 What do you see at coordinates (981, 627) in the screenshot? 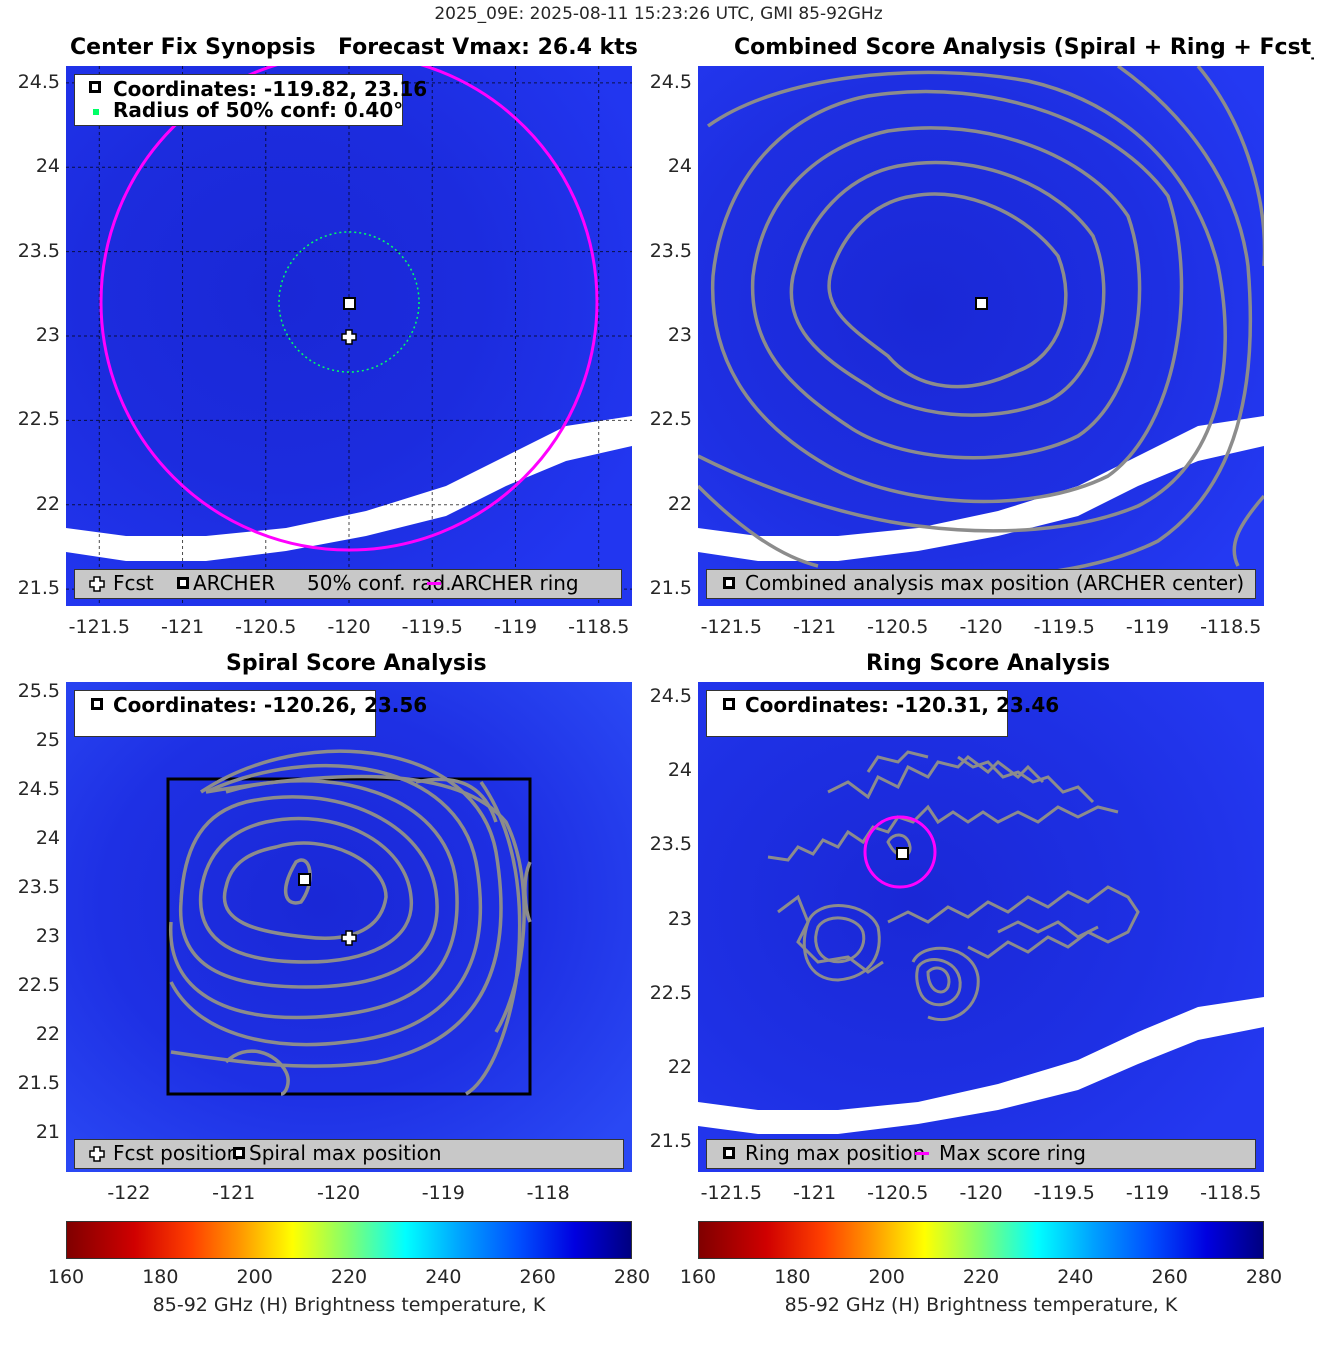
I see `p2-xtick: -120` at bounding box center [981, 627].